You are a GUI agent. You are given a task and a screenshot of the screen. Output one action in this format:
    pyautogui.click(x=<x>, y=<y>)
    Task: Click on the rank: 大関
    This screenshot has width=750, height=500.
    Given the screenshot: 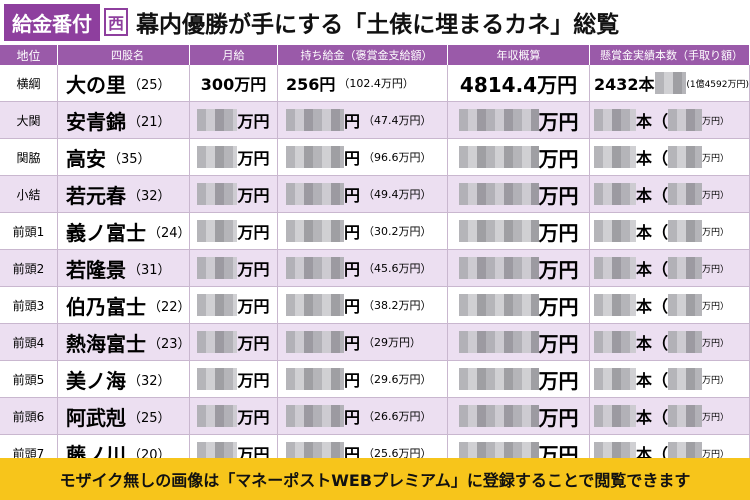 What is the action you would take?
    pyautogui.click(x=29, y=120)
    